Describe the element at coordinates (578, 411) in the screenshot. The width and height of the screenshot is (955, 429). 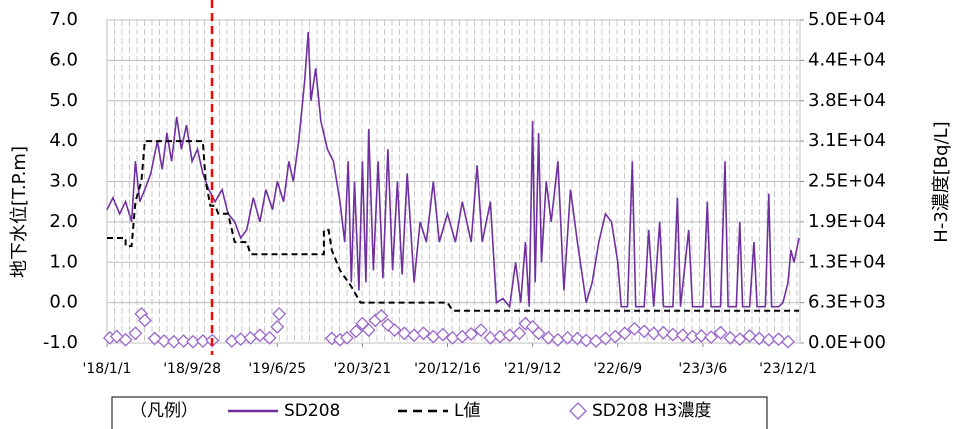
I see `legend-marker` at that location.